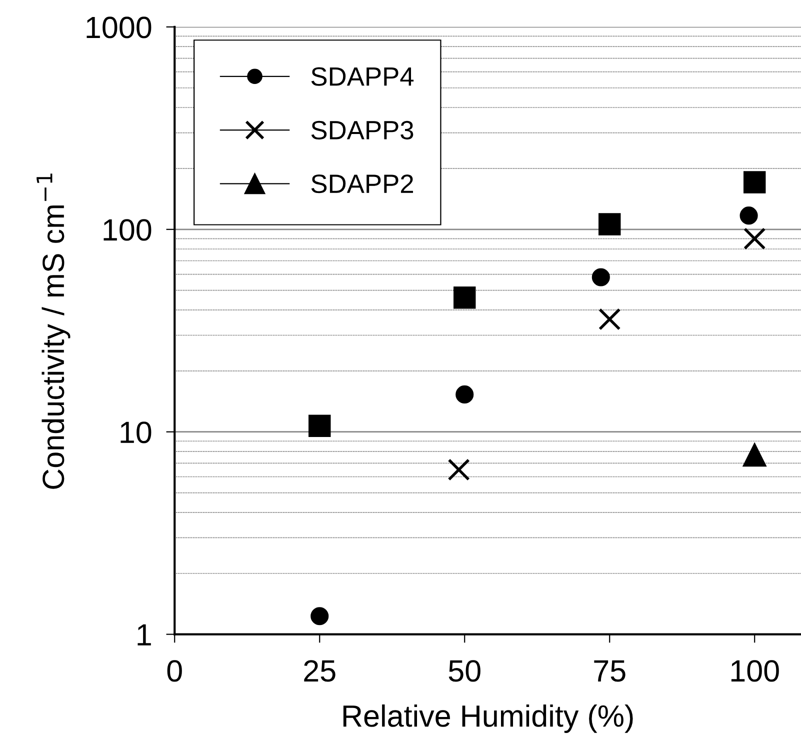 The height and width of the screenshot is (748, 801). I want to click on x-tick-label: 75, so click(610, 671).